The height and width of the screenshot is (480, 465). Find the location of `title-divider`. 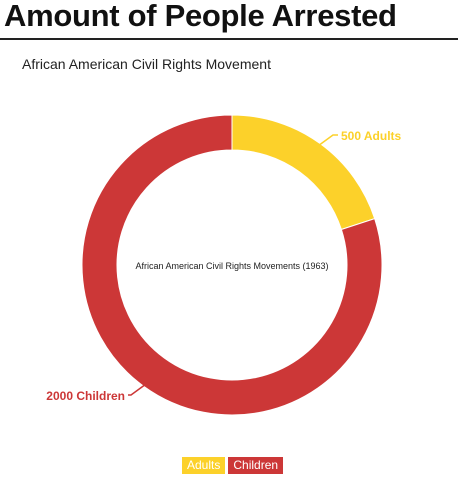

title-divider is located at coordinates (229, 39).